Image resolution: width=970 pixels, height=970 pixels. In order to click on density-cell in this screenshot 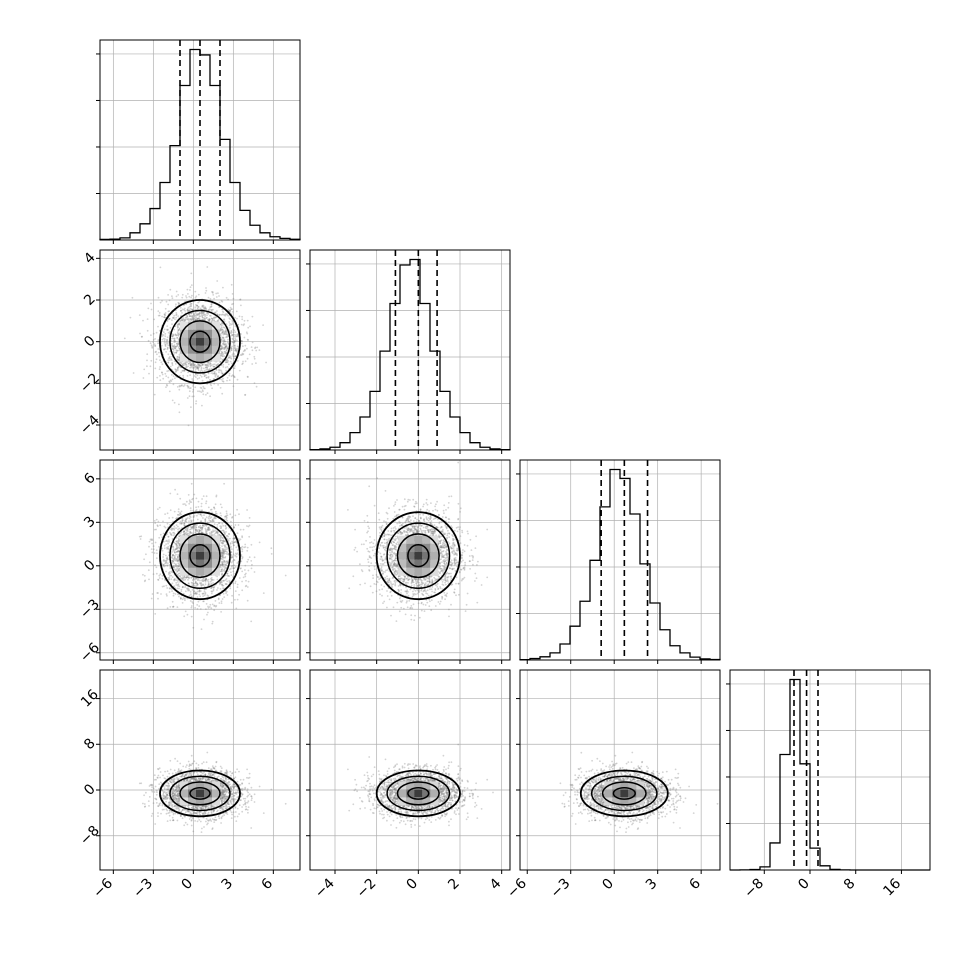, I will do `click(216, 357)`.